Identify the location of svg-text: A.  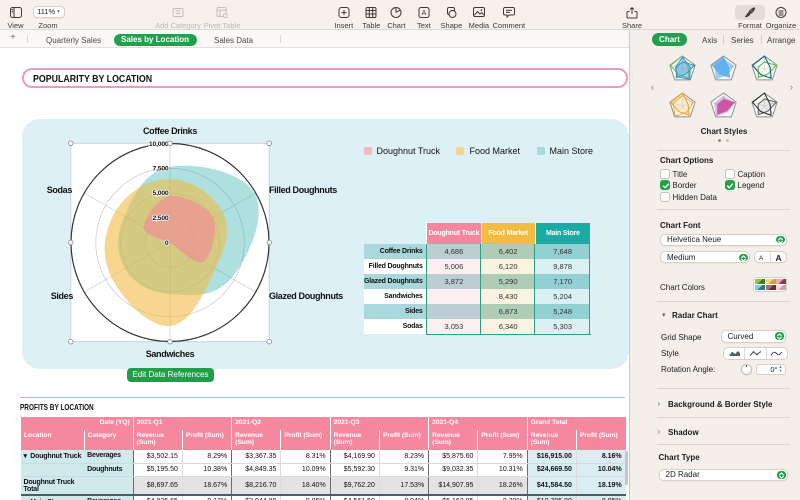
(424, 13).